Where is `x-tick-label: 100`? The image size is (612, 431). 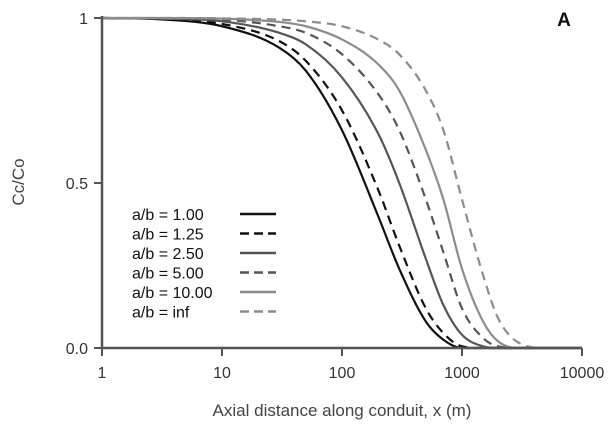
x-tick-label: 100 is located at coordinates (342, 373).